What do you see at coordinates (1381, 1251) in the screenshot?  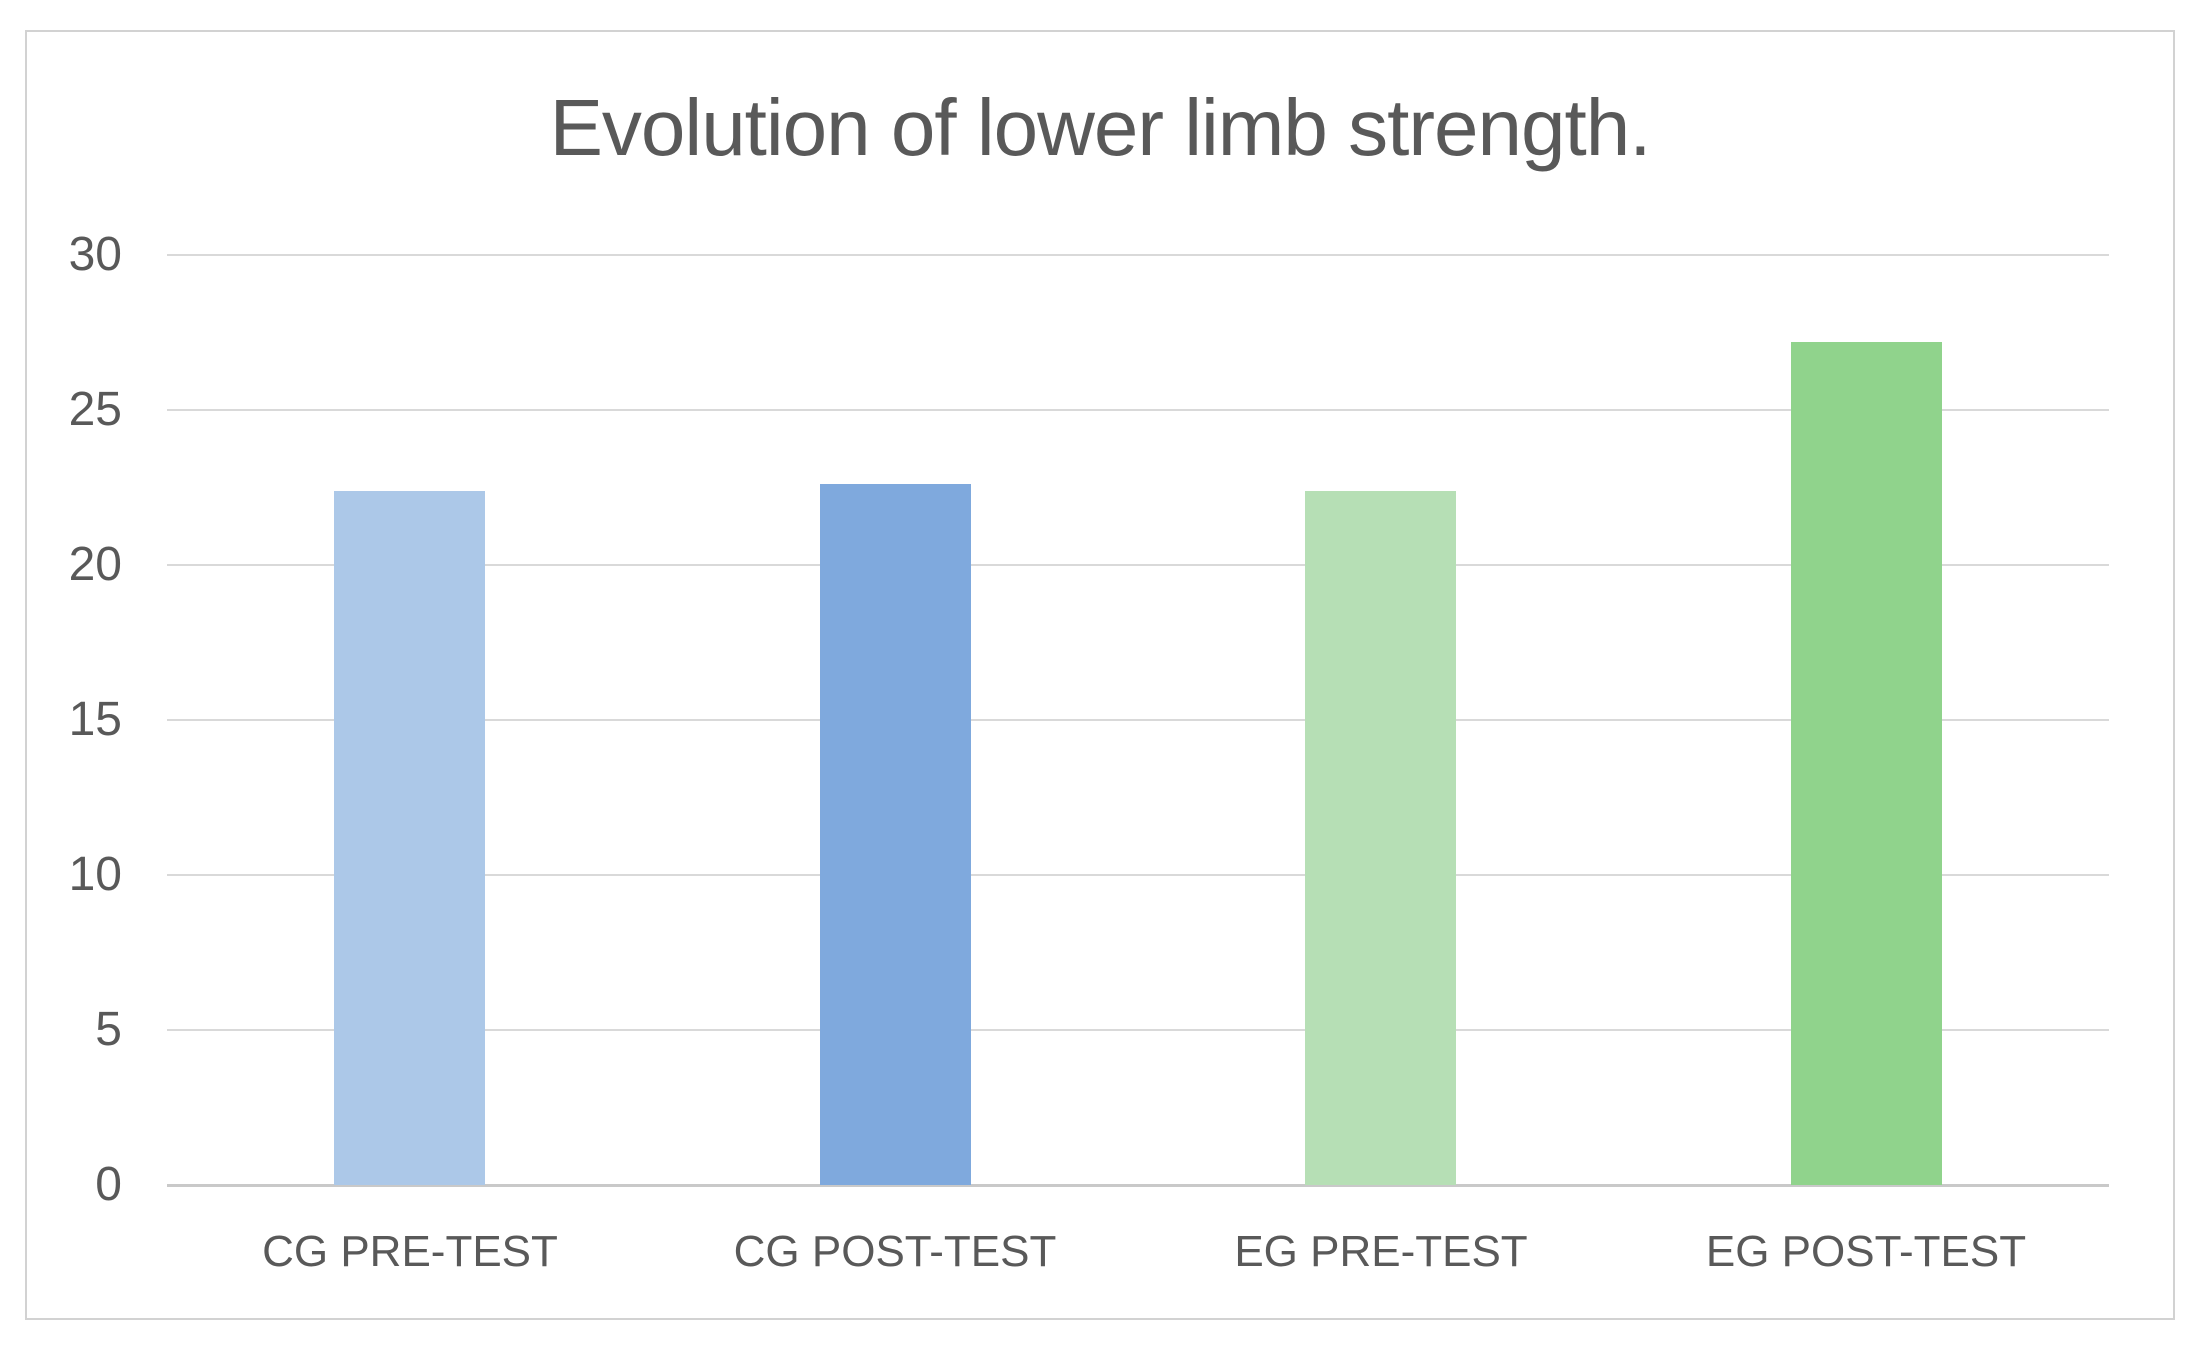 I see `x-axis-category-label-eg-pre-test: EG PRE-TEST` at bounding box center [1381, 1251].